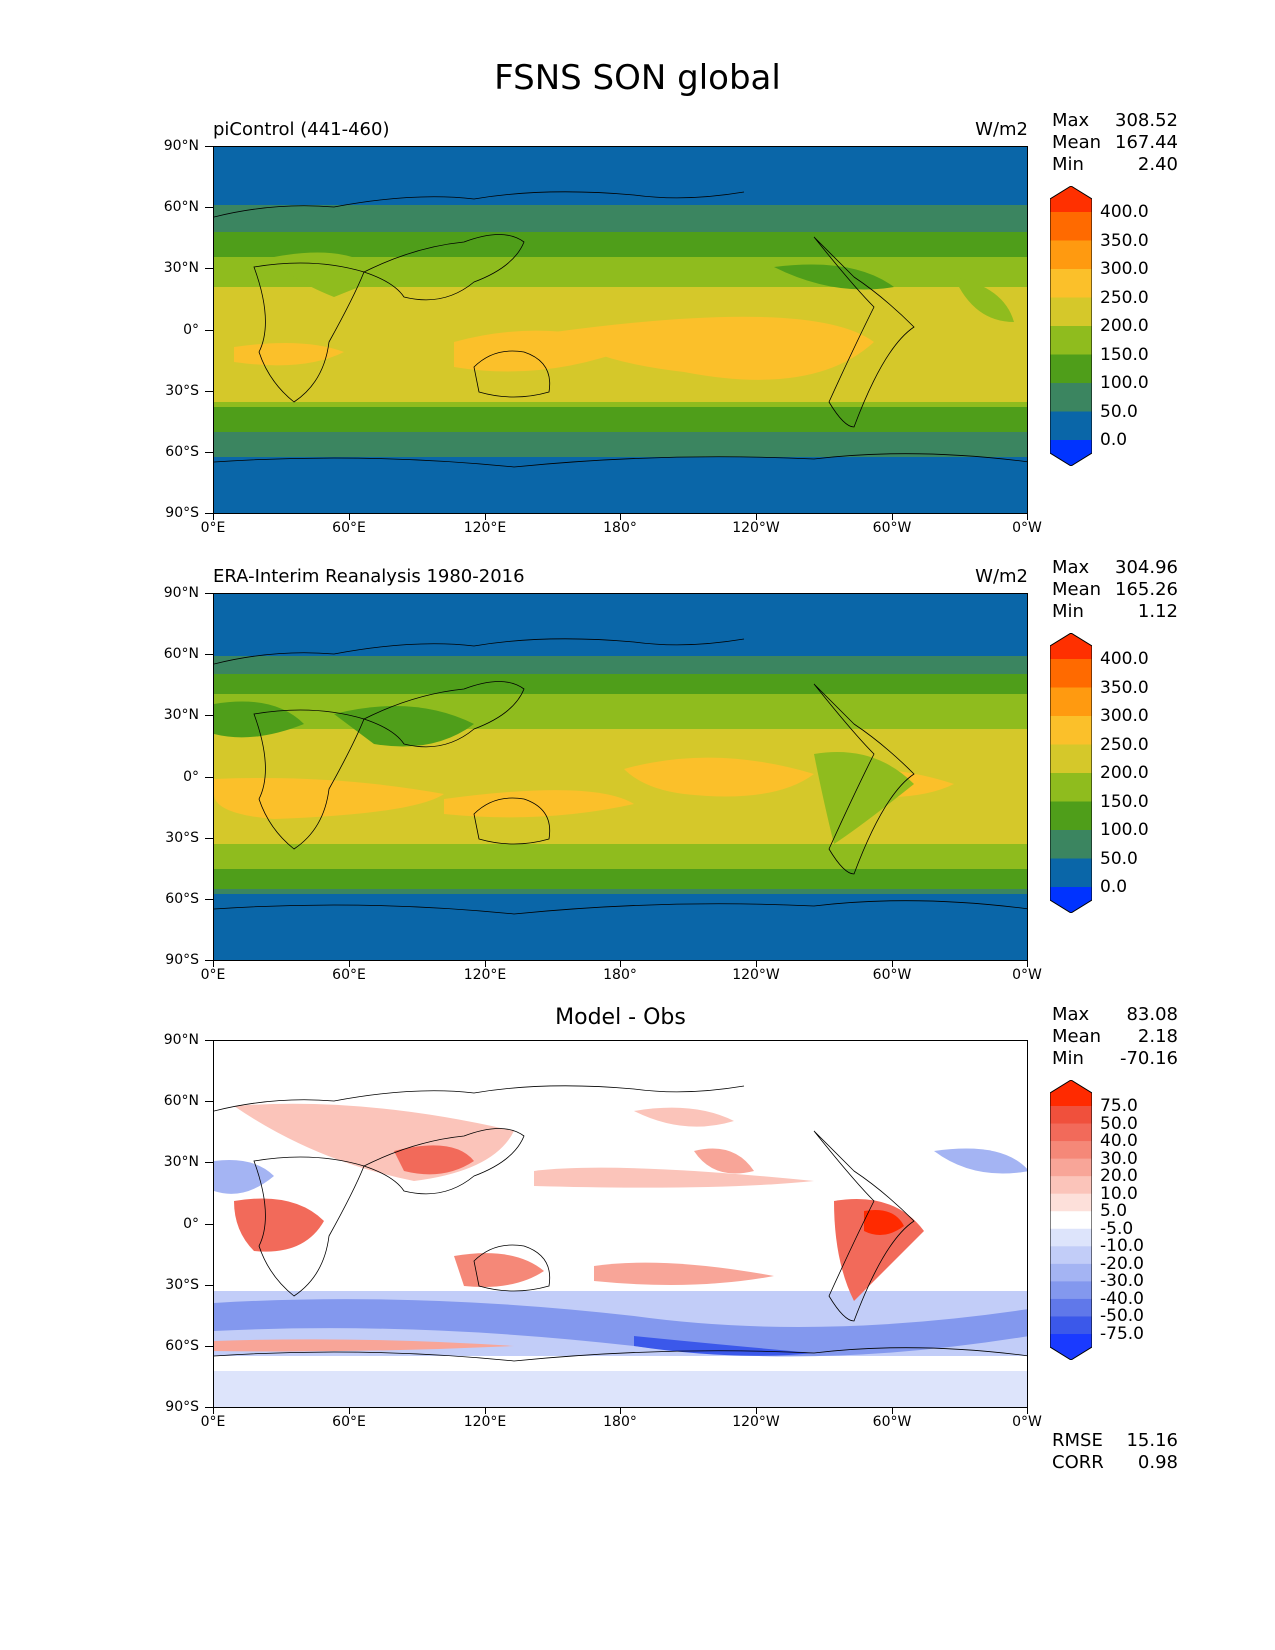 The image size is (1275, 1650). Describe the element at coordinates (1119, 1106) in the screenshot. I see `colorbar-tick-label: 75.0` at that location.